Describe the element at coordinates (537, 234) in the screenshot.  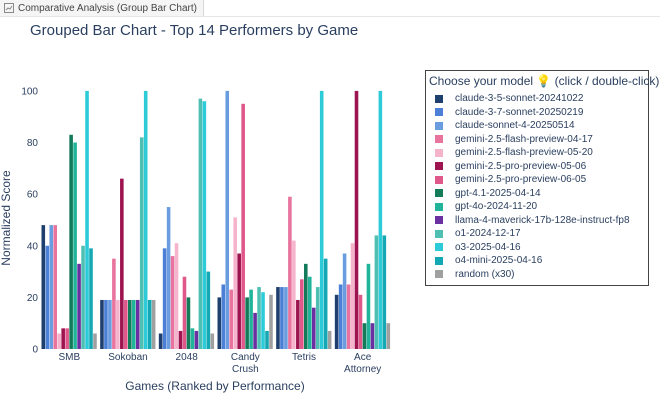
I see `legend-item: o1-2024-12-17` at that location.